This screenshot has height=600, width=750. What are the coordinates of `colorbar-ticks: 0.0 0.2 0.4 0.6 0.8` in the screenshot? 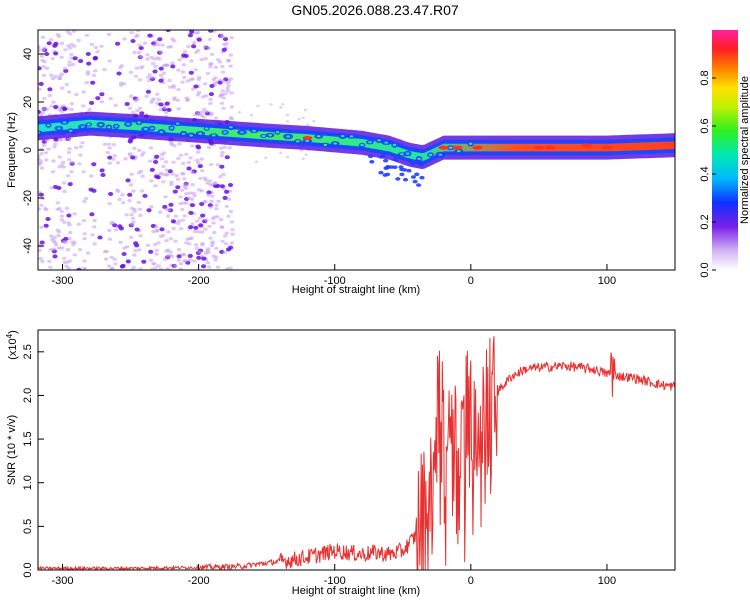 It's located at (707, 174).